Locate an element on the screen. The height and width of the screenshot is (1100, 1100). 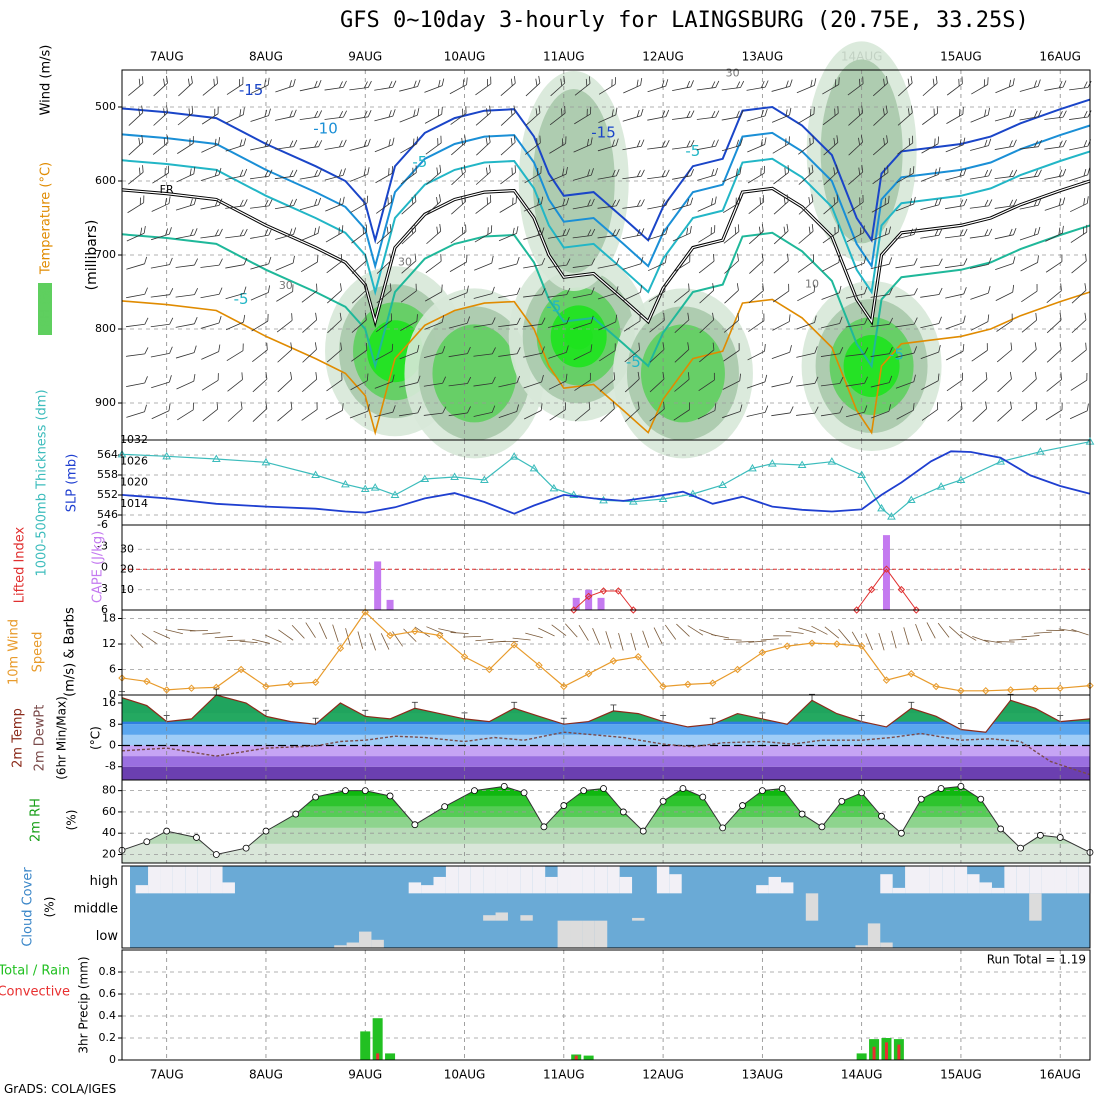
precip-tick-label: 0.4 is located at coordinates (108, 1015).